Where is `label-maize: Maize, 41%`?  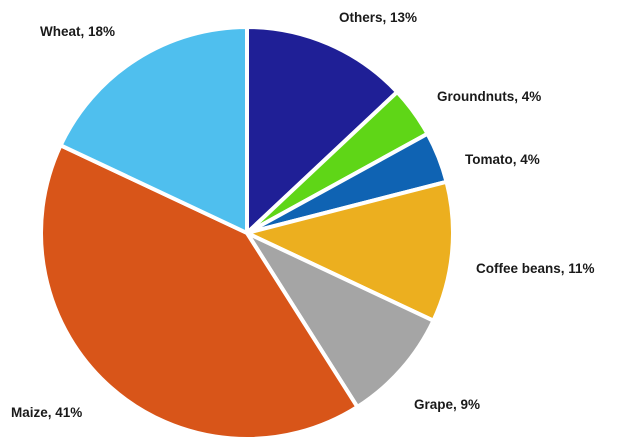 label-maize: Maize, 41% is located at coordinates (46, 412).